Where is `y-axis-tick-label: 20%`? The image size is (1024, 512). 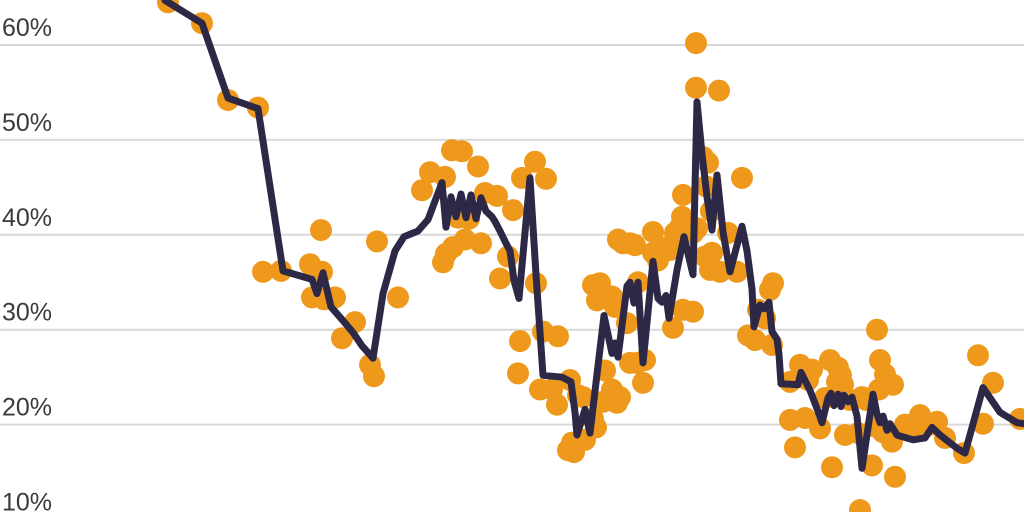 y-axis-tick-label: 20% is located at coordinates (27, 408).